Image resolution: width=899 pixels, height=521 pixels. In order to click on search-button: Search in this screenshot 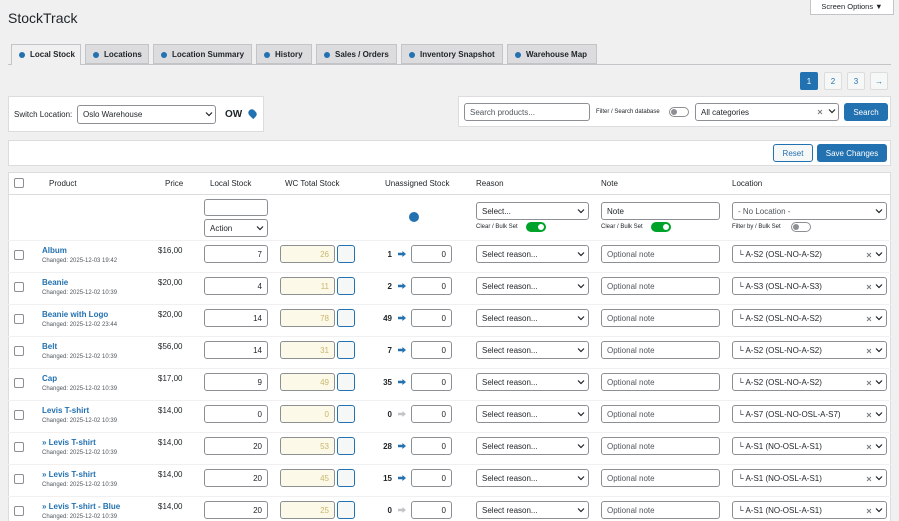, I will do `click(866, 112)`.